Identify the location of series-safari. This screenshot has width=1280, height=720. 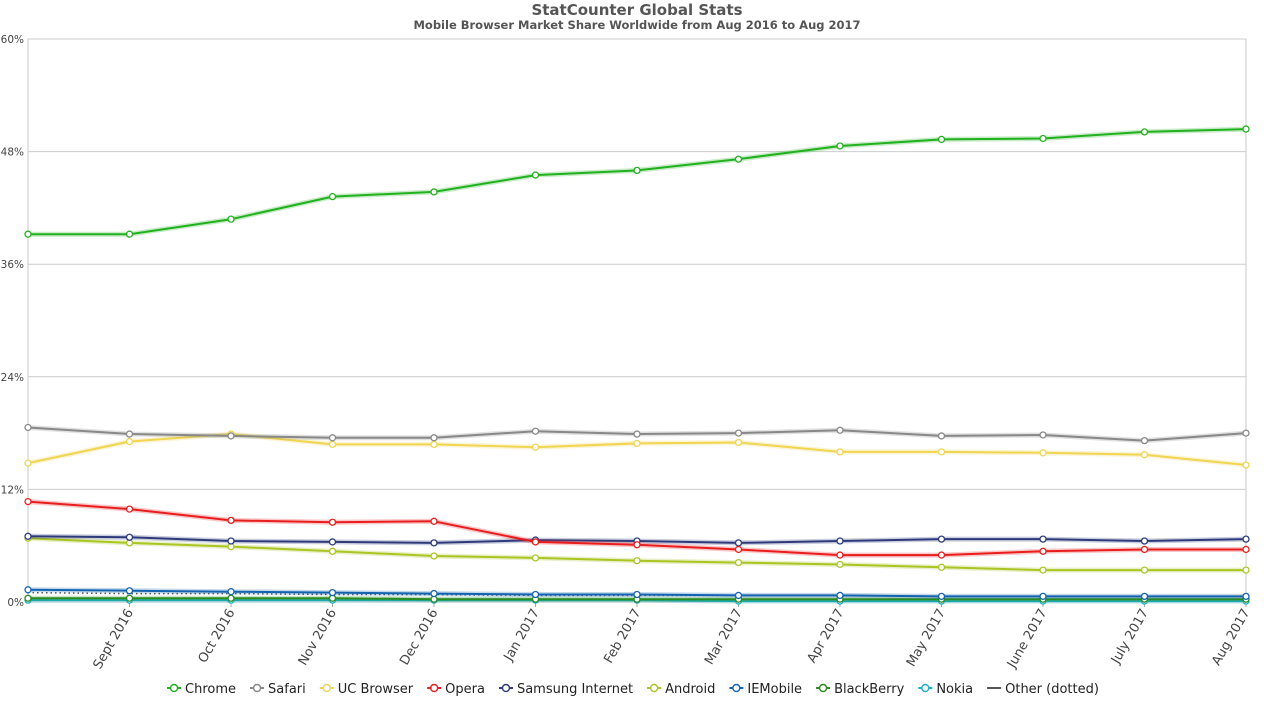
(637, 434).